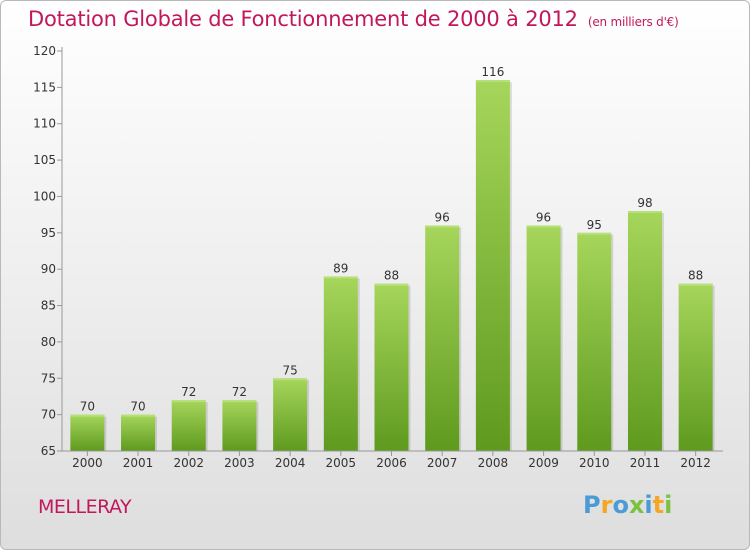 The image size is (750, 550). Describe the element at coordinates (44, 160) in the screenshot. I see `y-tick-label: 105` at that location.